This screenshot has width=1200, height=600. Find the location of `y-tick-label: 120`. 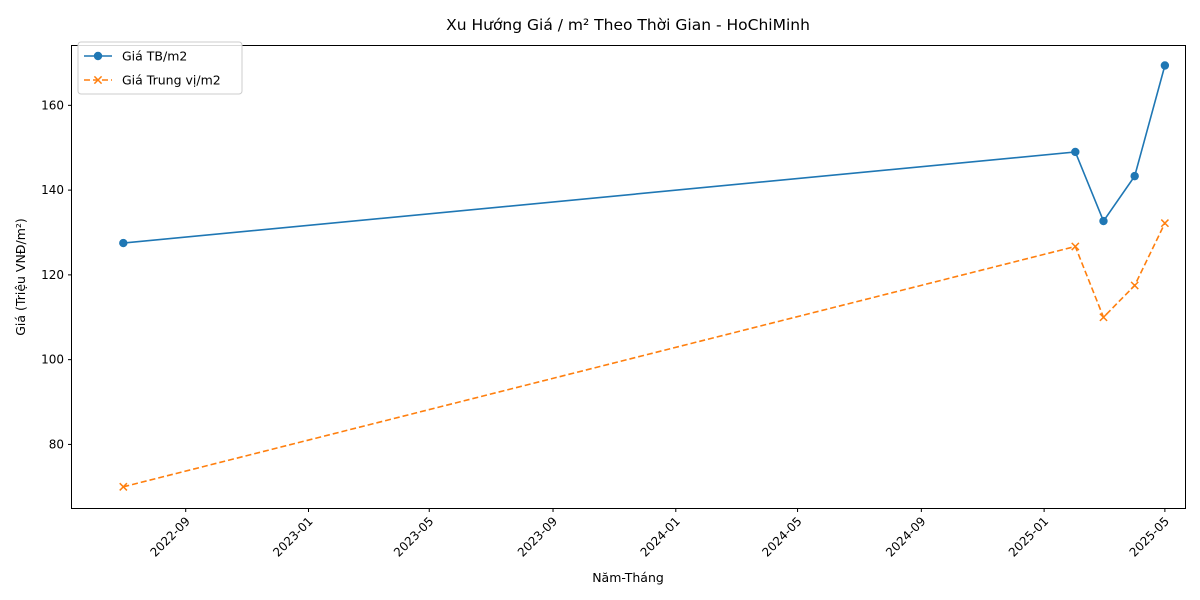

y-tick-label: 120 is located at coordinates (52, 275).